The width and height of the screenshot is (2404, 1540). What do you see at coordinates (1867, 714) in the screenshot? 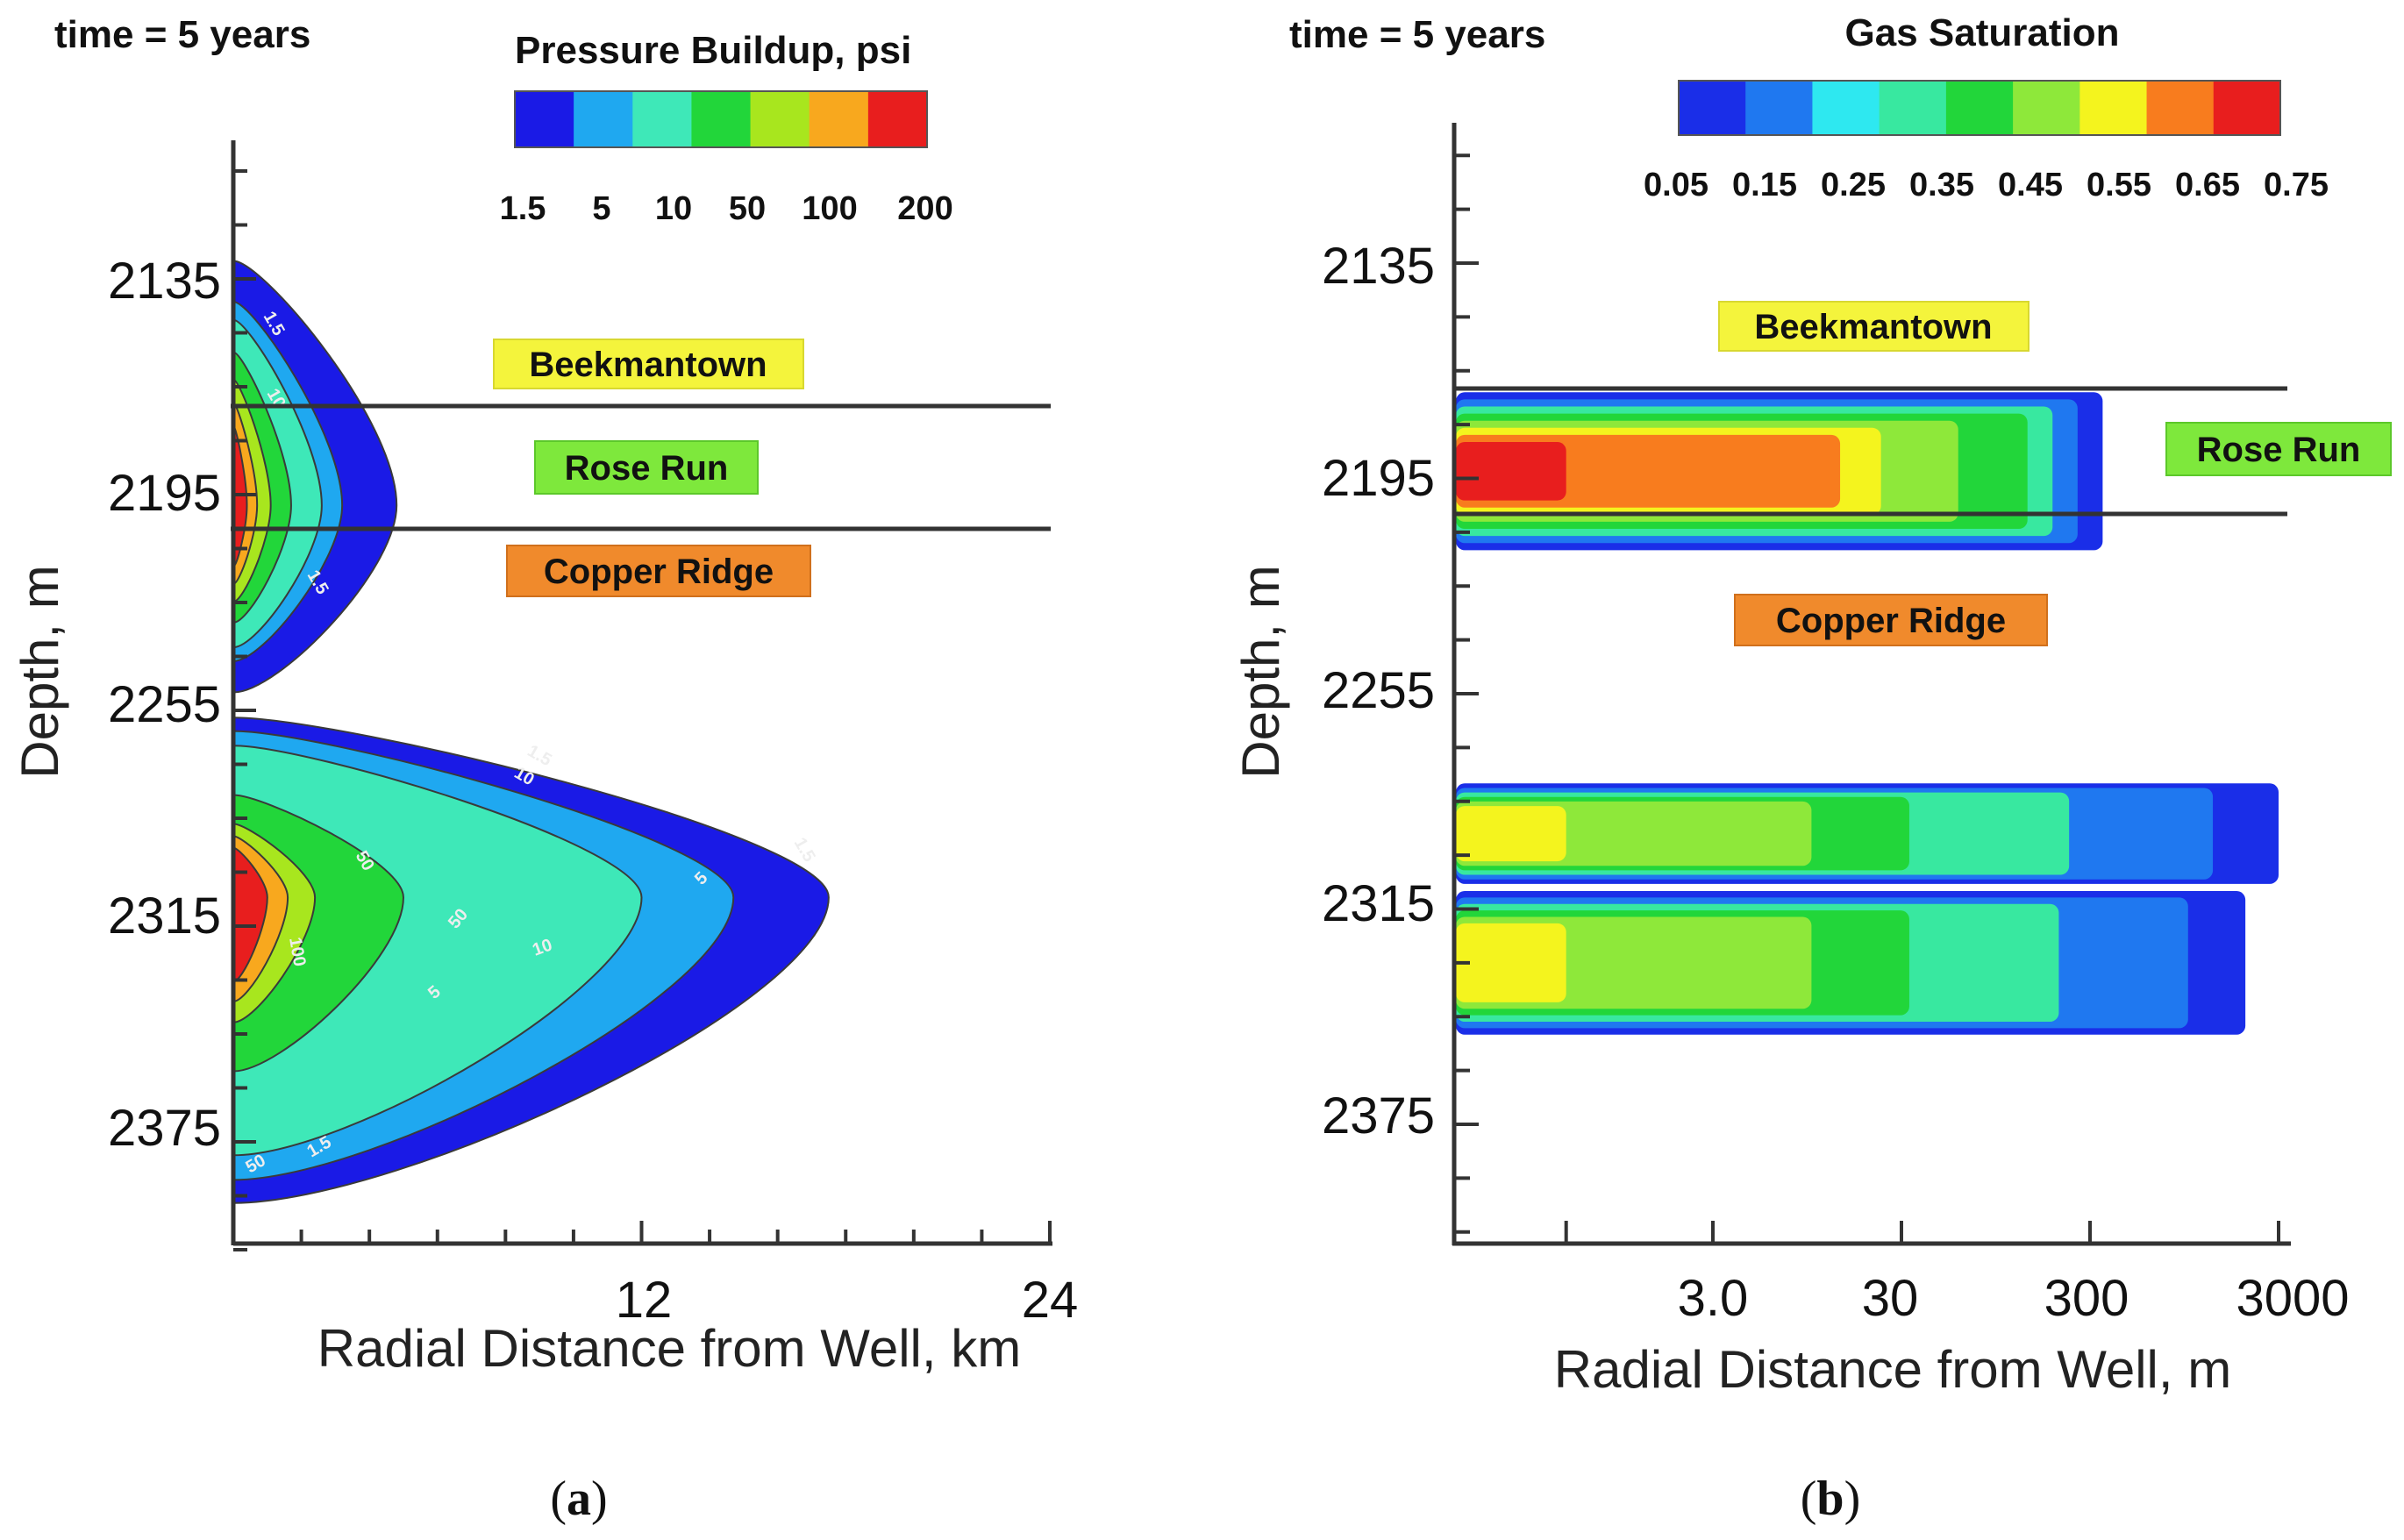
I see `panel-b-saturation-area` at bounding box center [1867, 714].